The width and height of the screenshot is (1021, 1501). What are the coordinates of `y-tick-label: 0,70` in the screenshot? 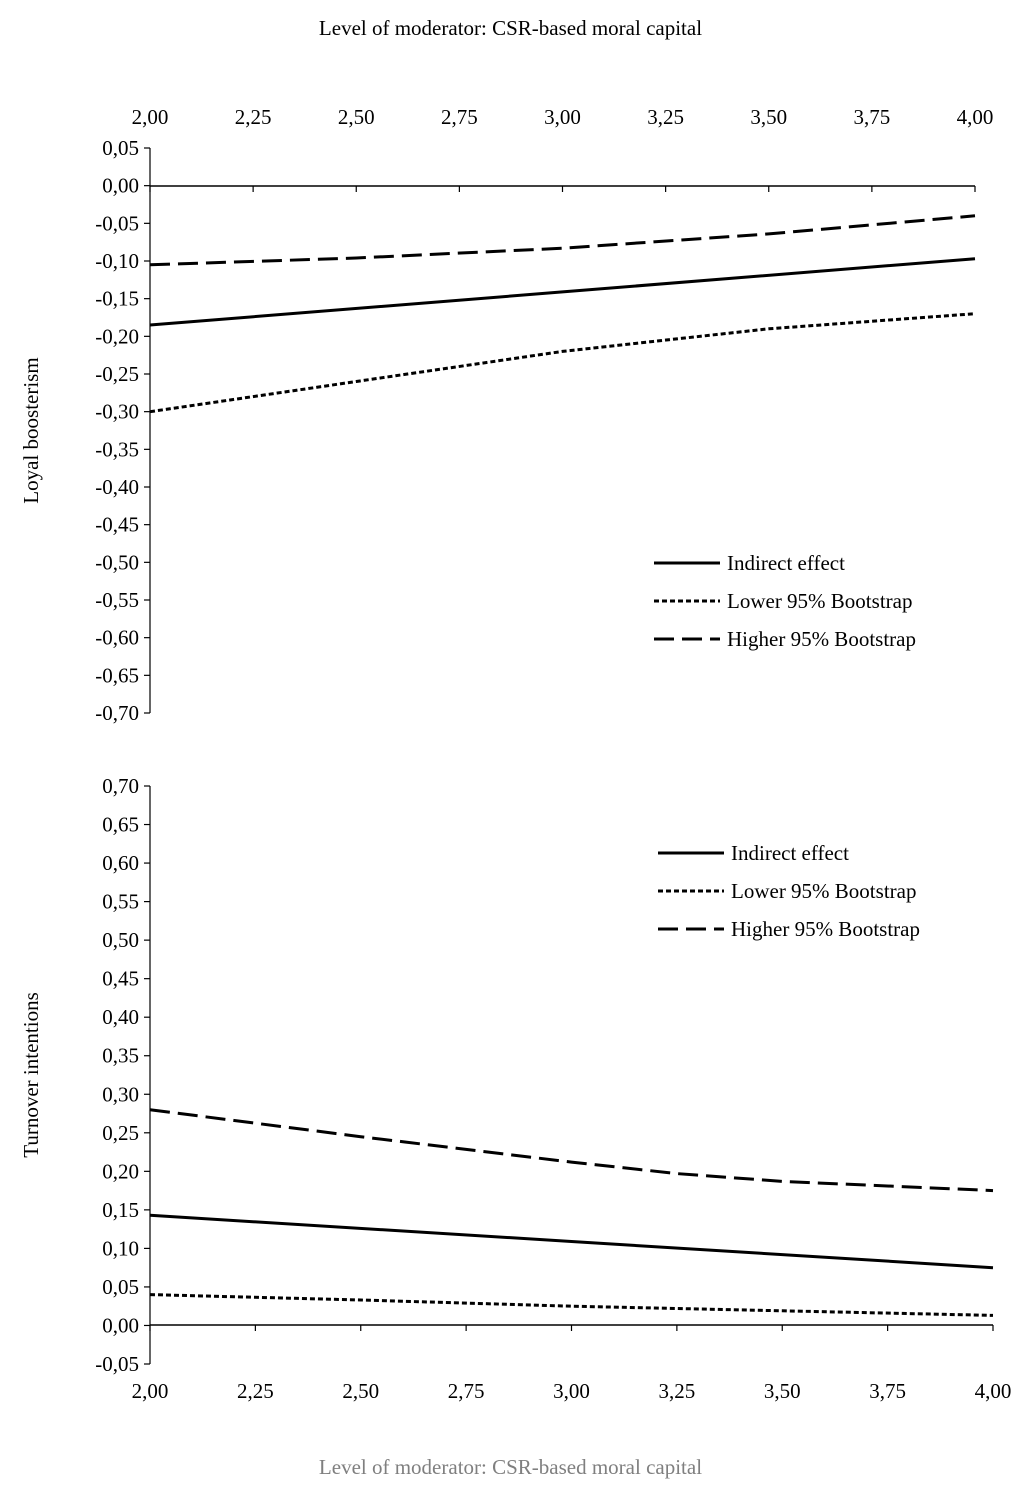 It's located at (120, 786).